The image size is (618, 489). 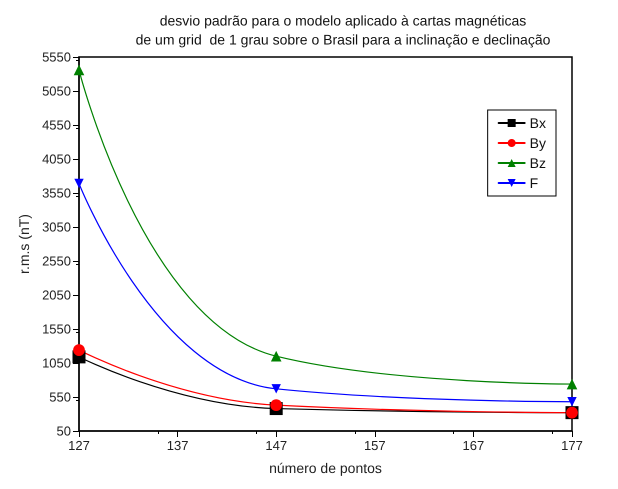 What do you see at coordinates (56, 193) in the screenshot?
I see `y-tick-label: 3550` at bounding box center [56, 193].